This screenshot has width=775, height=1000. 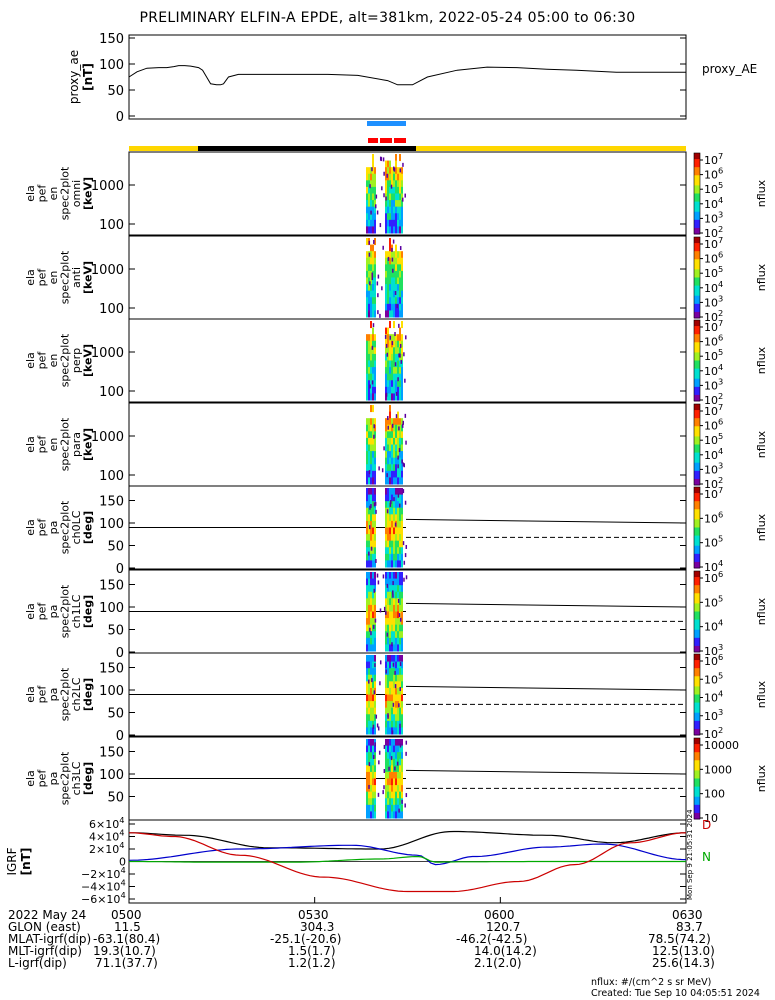 I want to click on proxy-ae-tick-label: 50, so click(x=115, y=91).